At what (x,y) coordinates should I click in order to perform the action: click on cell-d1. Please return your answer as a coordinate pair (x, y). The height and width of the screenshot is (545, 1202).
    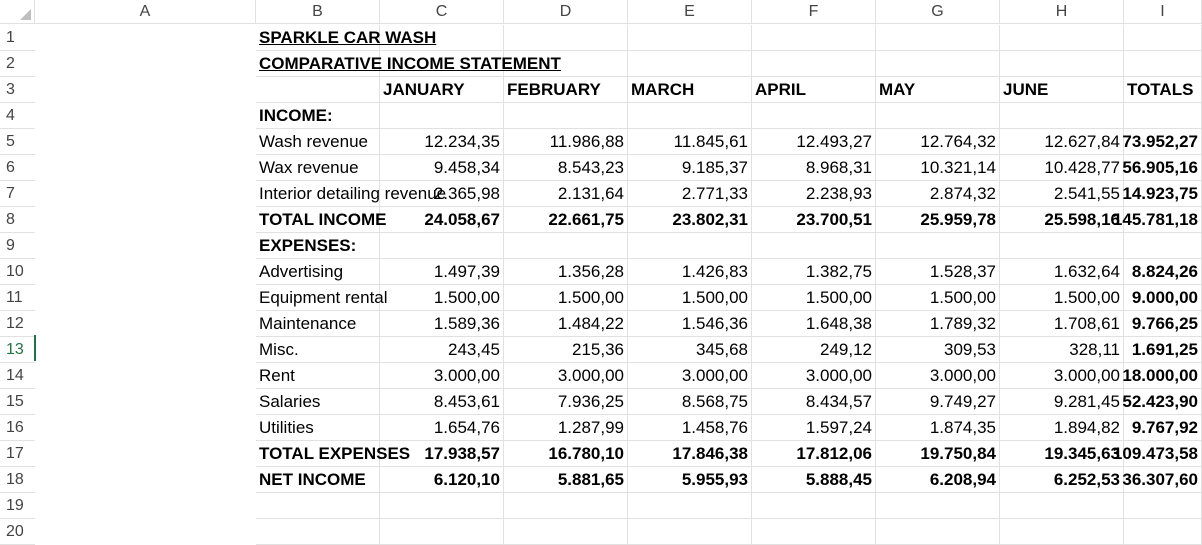
    Looking at the image, I should click on (690, 38).